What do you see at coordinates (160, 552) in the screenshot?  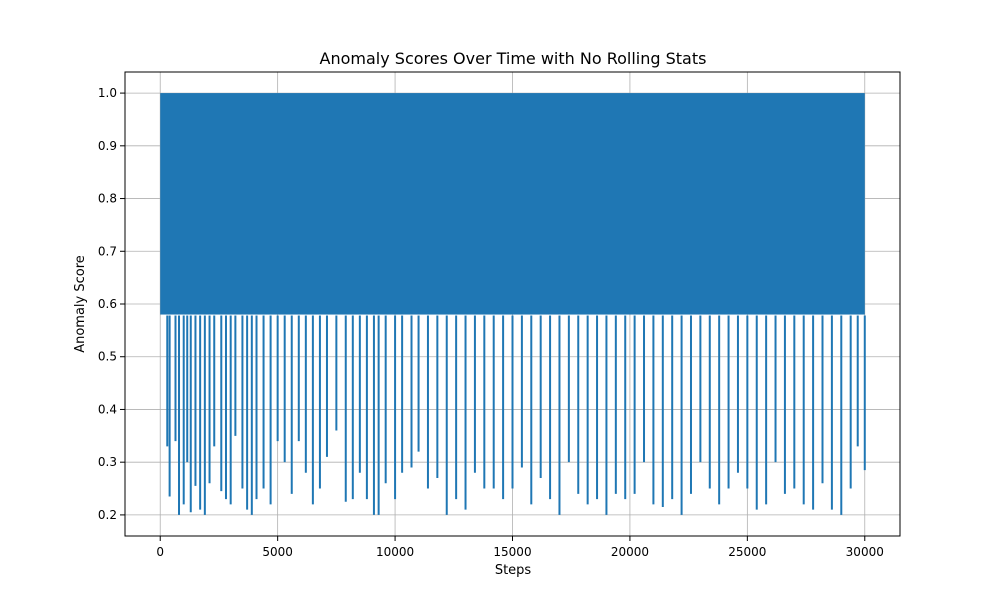 I see `x-tick-label: 0` at bounding box center [160, 552].